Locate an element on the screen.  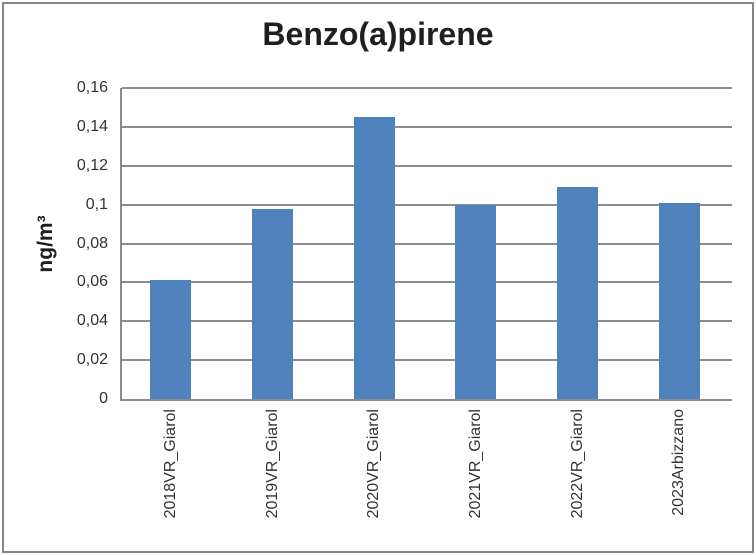
x-tick-label: 2023Arbizzano is located at coordinates (679, 462).